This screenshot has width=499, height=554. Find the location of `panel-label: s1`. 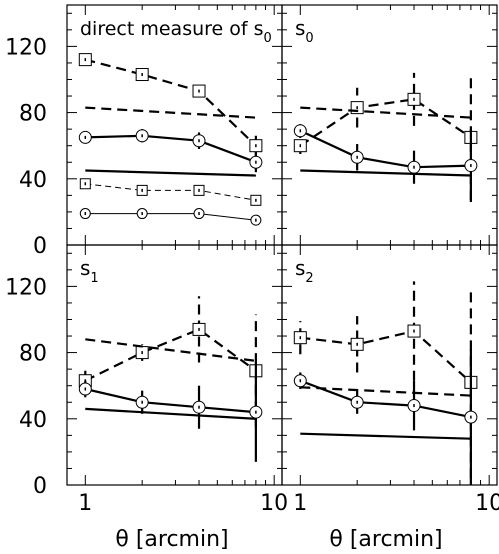

panel-label: s1 is located at coordinates (89, 271).